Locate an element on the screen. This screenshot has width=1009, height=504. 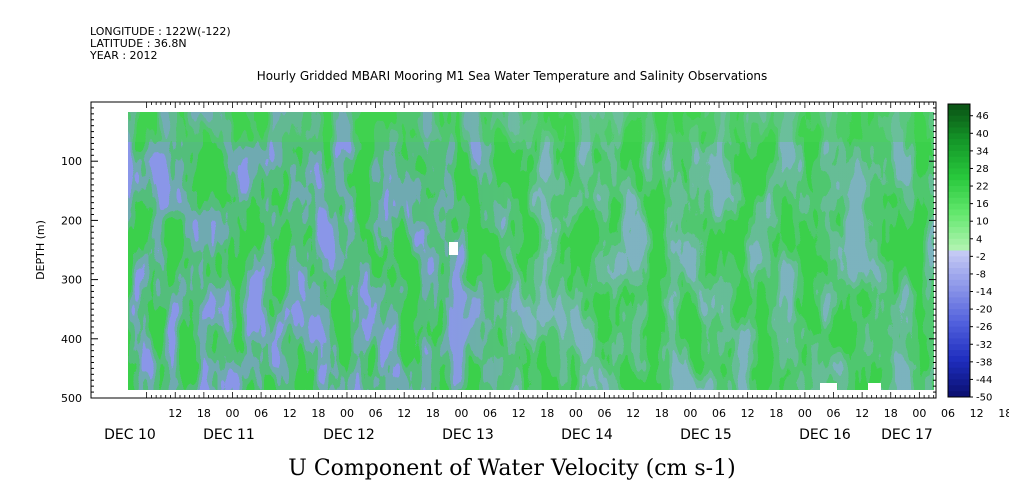
colorbar-tick-label: 46 is located at coordinates (982, 116).